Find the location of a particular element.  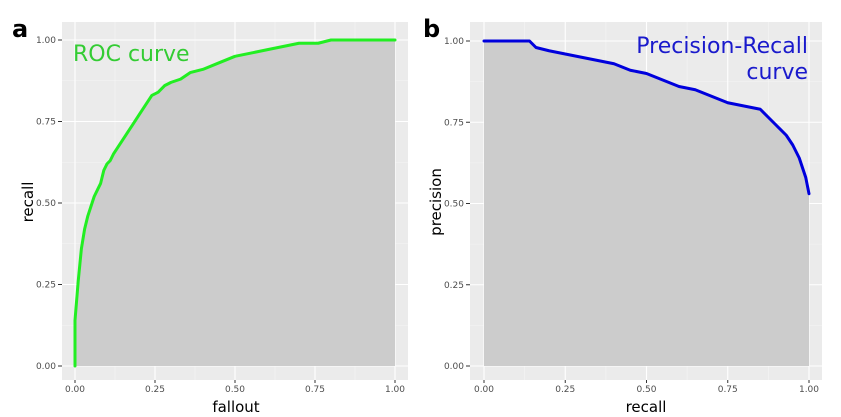

curve-title-line: Precision-Recall is located at coordinates (722, 46).